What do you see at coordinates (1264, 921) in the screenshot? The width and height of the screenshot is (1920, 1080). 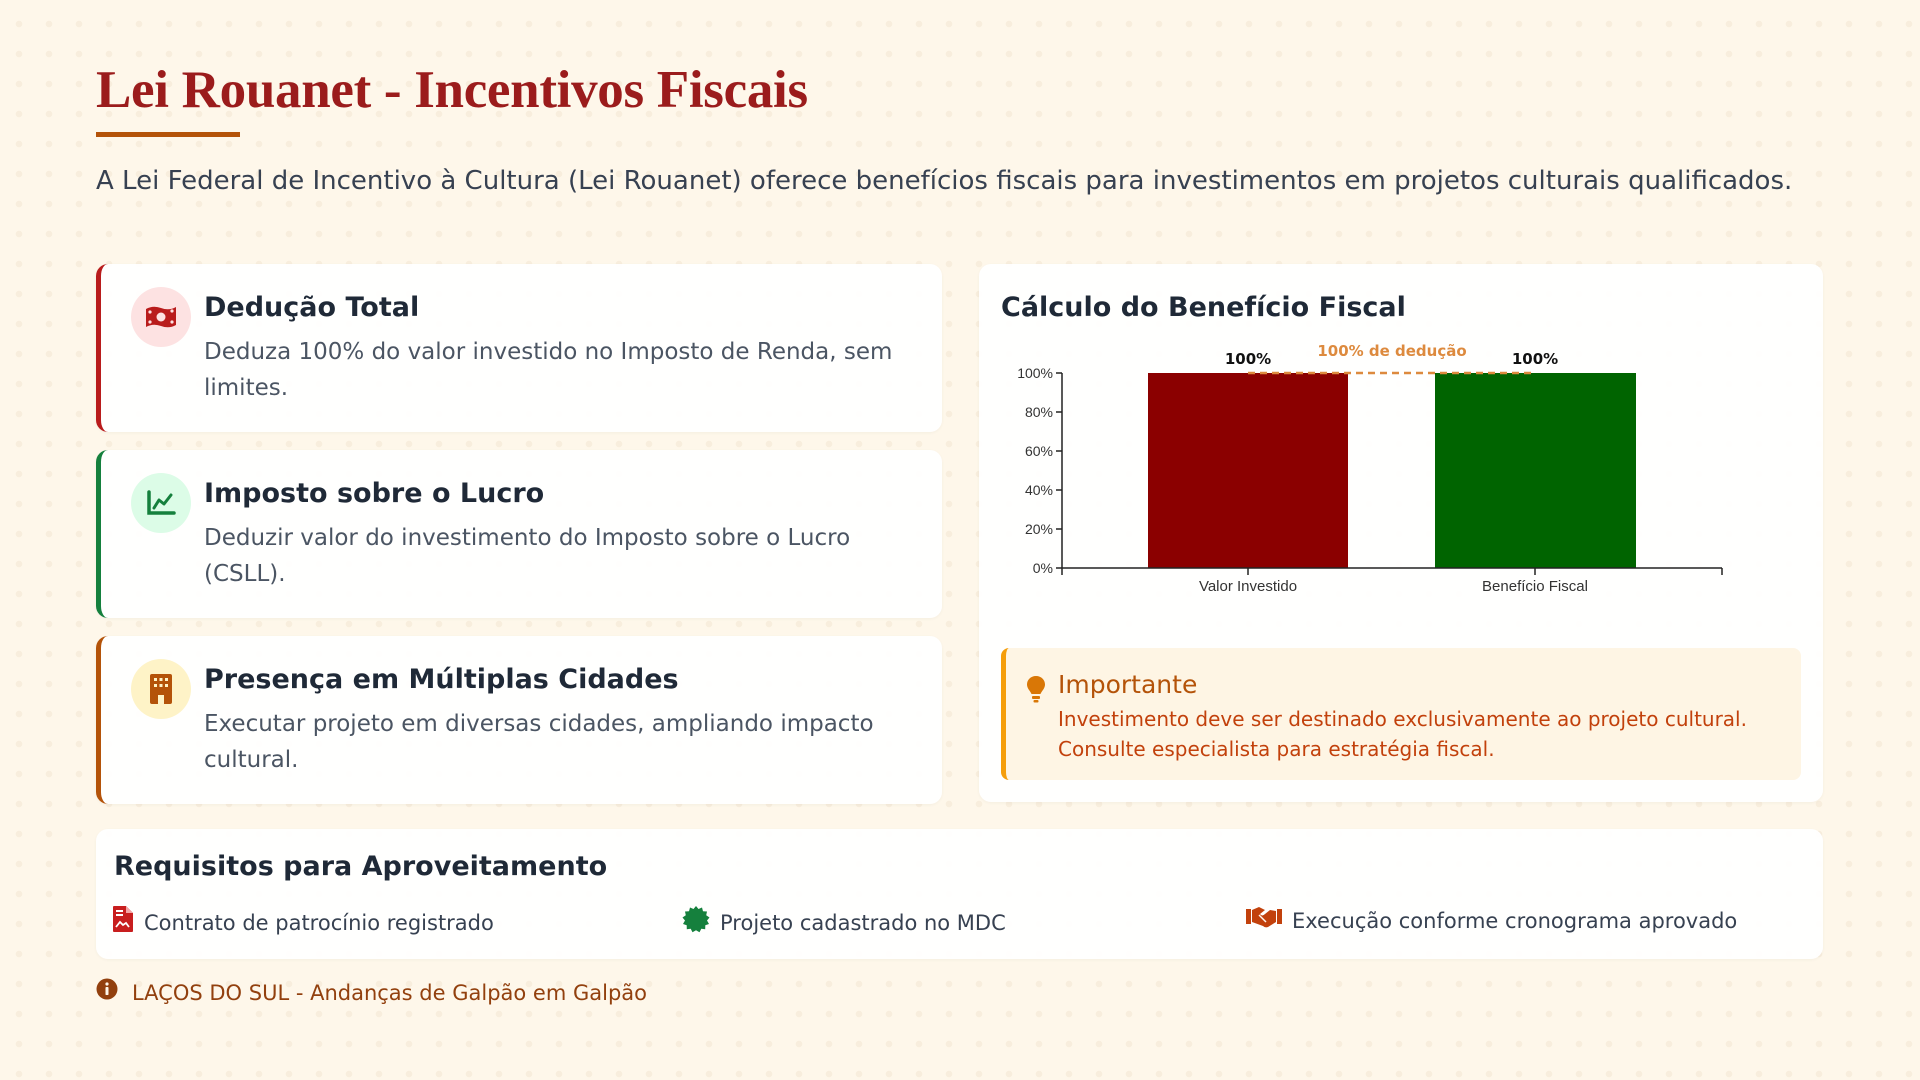 I see `handshake-icon` at bounding box center [1264, 921].